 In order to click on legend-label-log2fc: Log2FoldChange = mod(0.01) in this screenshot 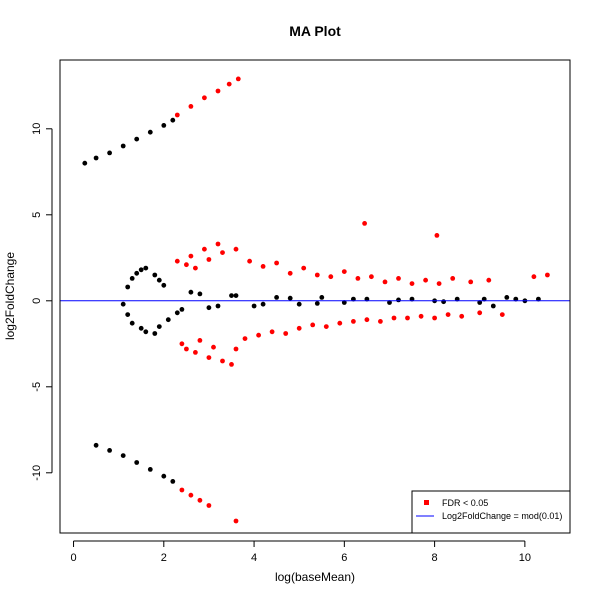, I will do `click(502, 516)`.